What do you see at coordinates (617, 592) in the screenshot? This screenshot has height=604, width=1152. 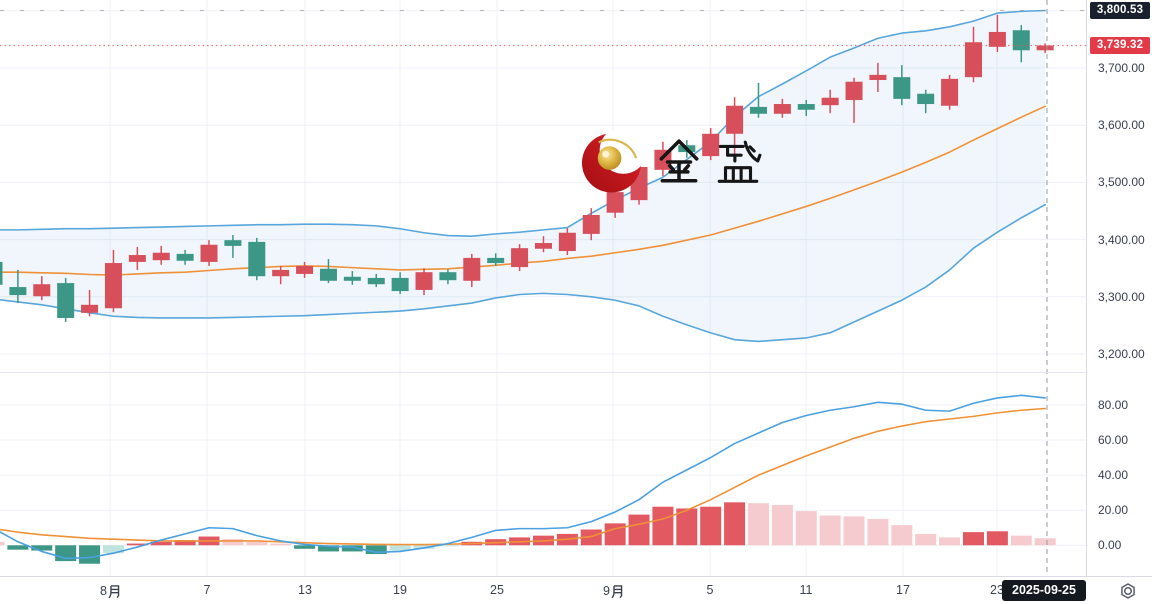 I see `month-character-glyph` at bounding box center [617, 592].